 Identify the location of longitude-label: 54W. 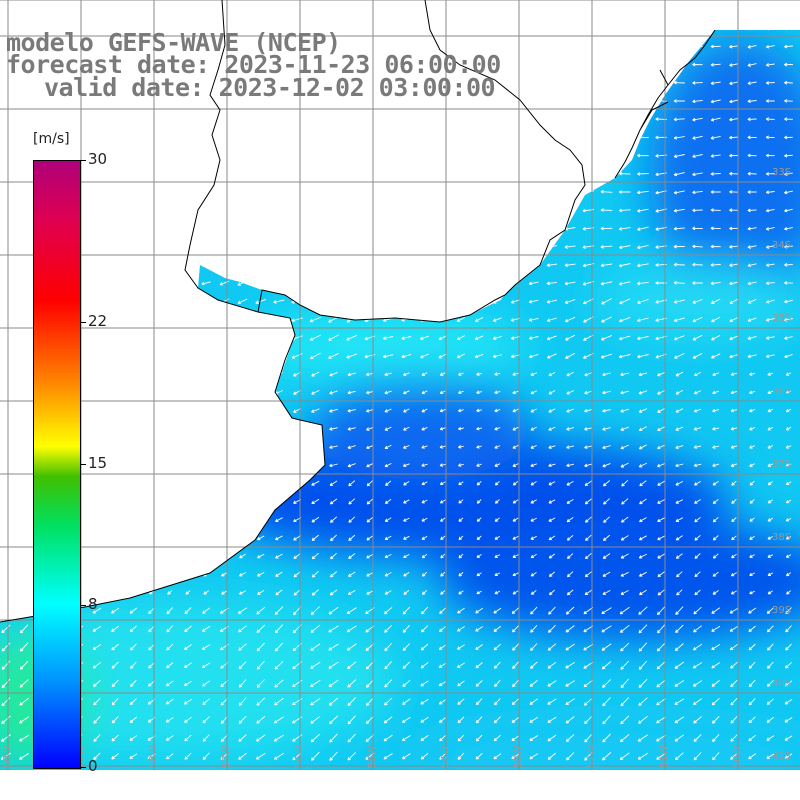
(445, 756).